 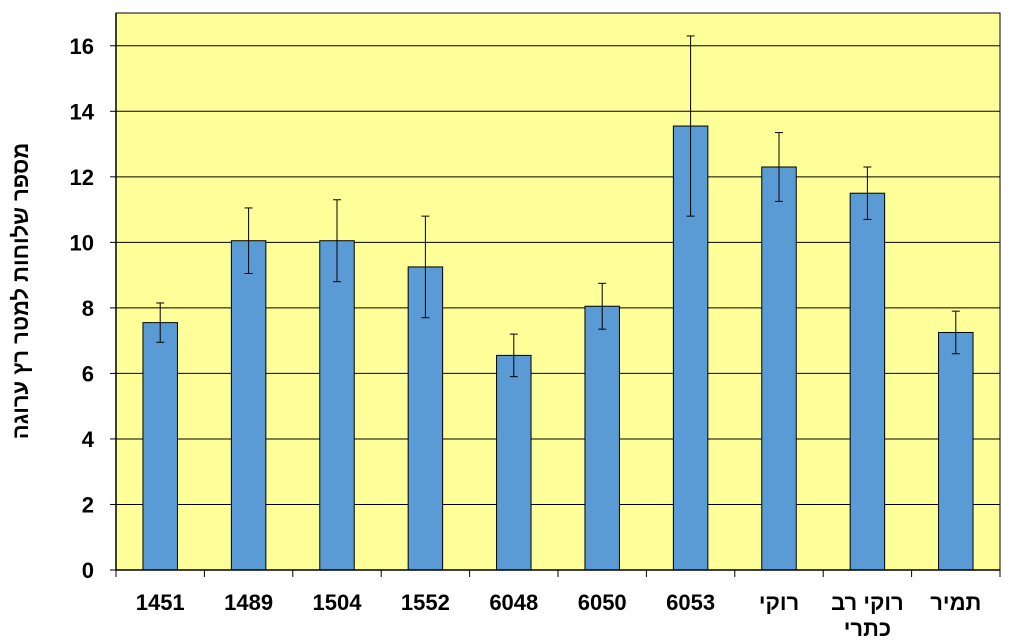 I want to click on x-tick-label: 6053, so click(x=690, y=602).